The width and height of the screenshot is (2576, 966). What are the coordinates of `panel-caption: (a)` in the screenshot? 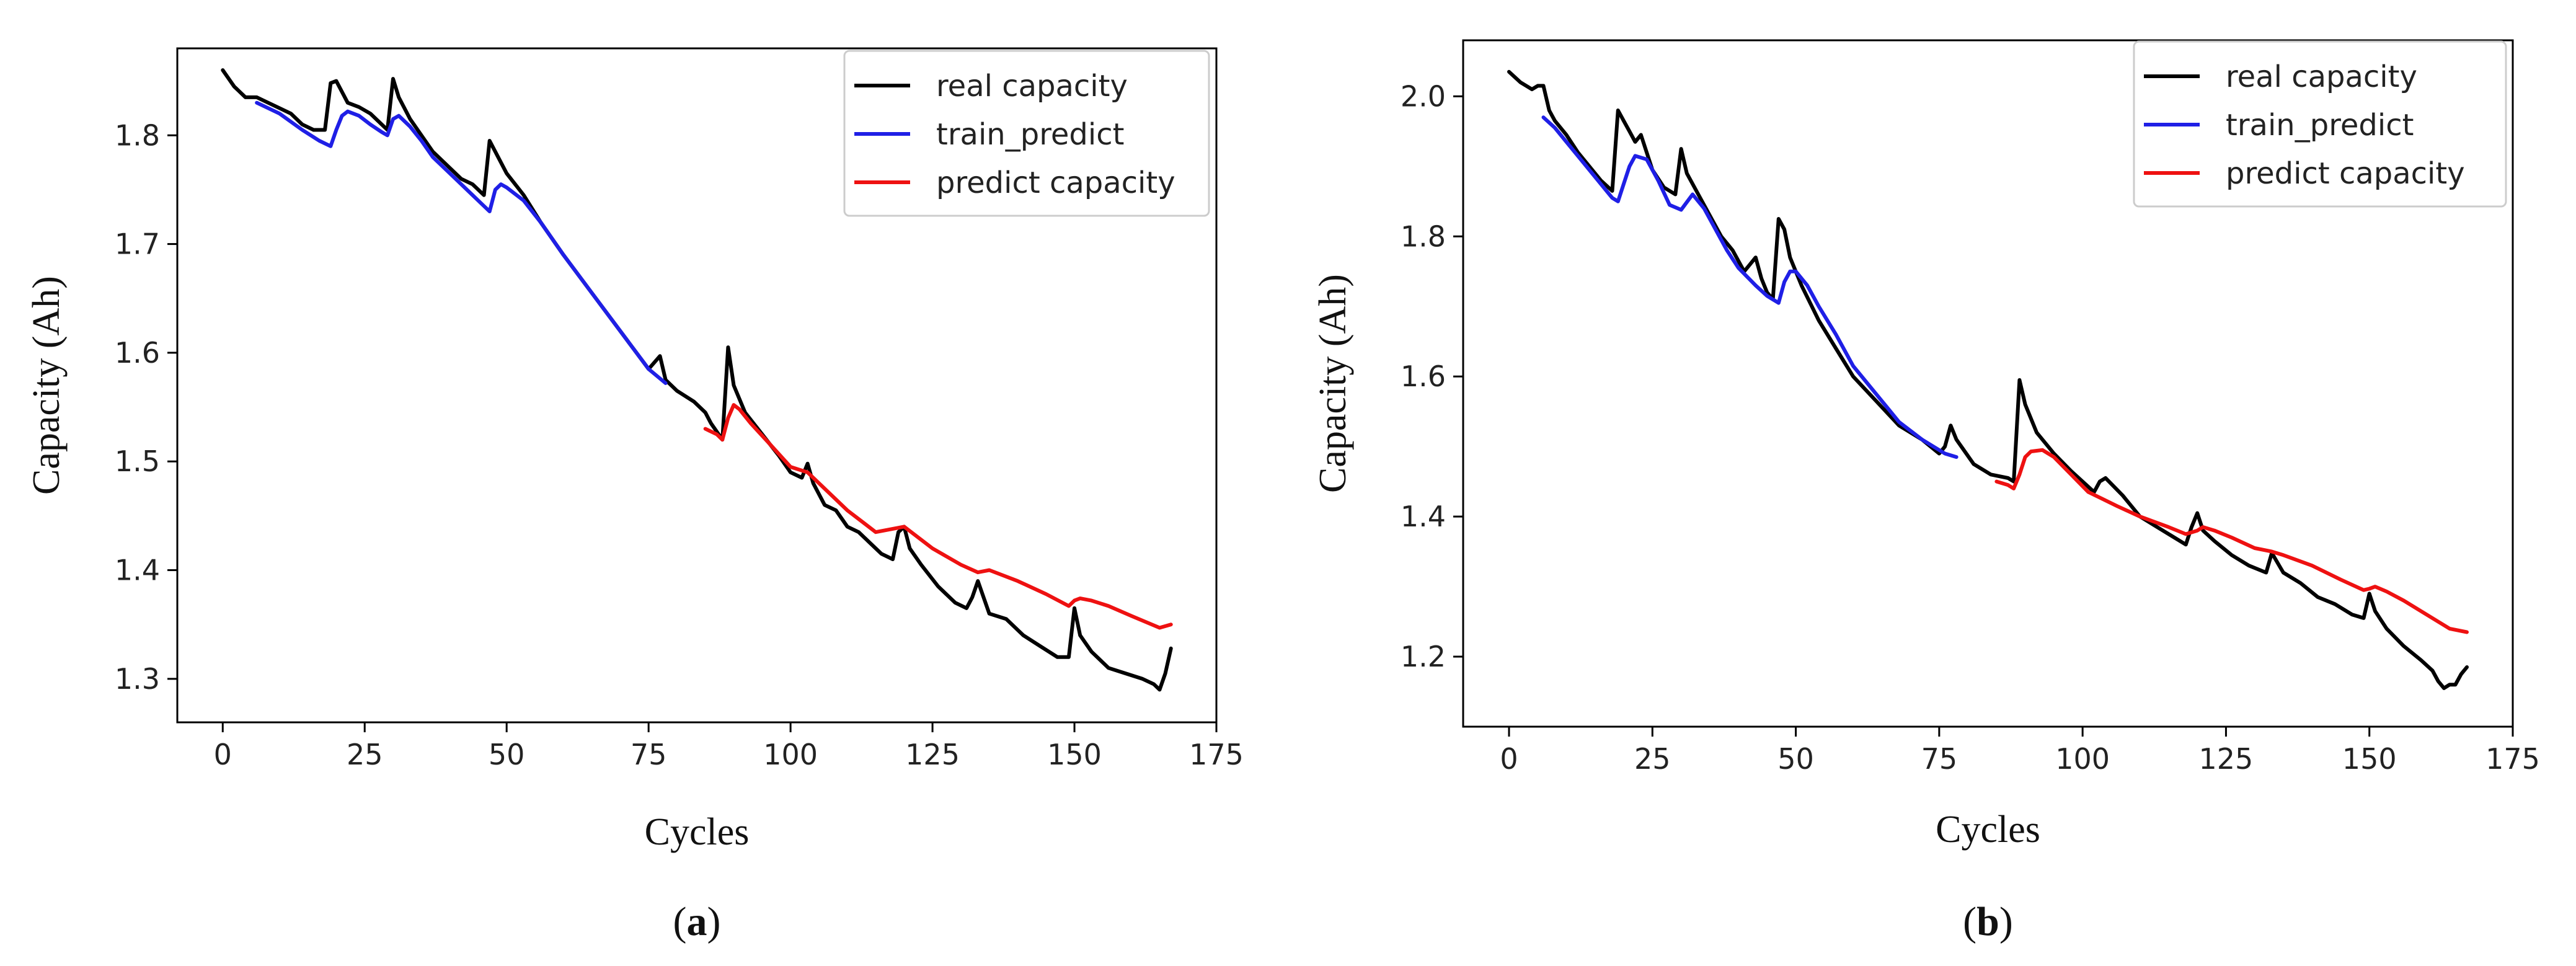 It's located at (697, 921).